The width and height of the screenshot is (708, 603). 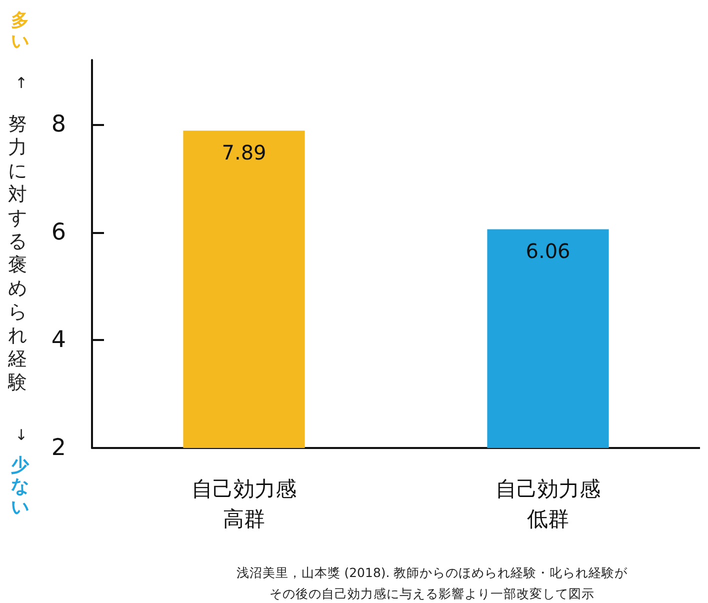 What do you see at coordinates (244, 504) in the screenshot?
I see `x-tick-label: 自己効力感高群` at bounding box center [244, 504].